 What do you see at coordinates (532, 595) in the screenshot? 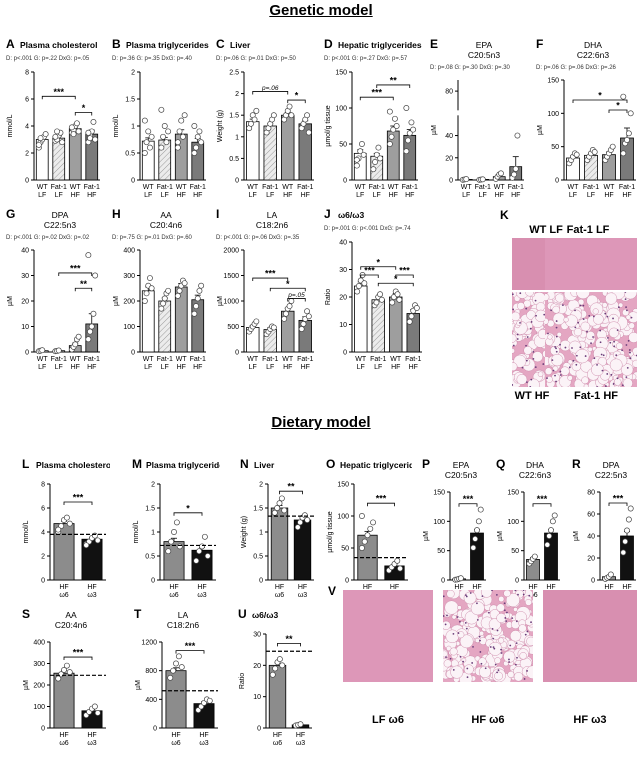
I see `x-tick-label-Q-0: ω6` at bounding box center [532, 595].